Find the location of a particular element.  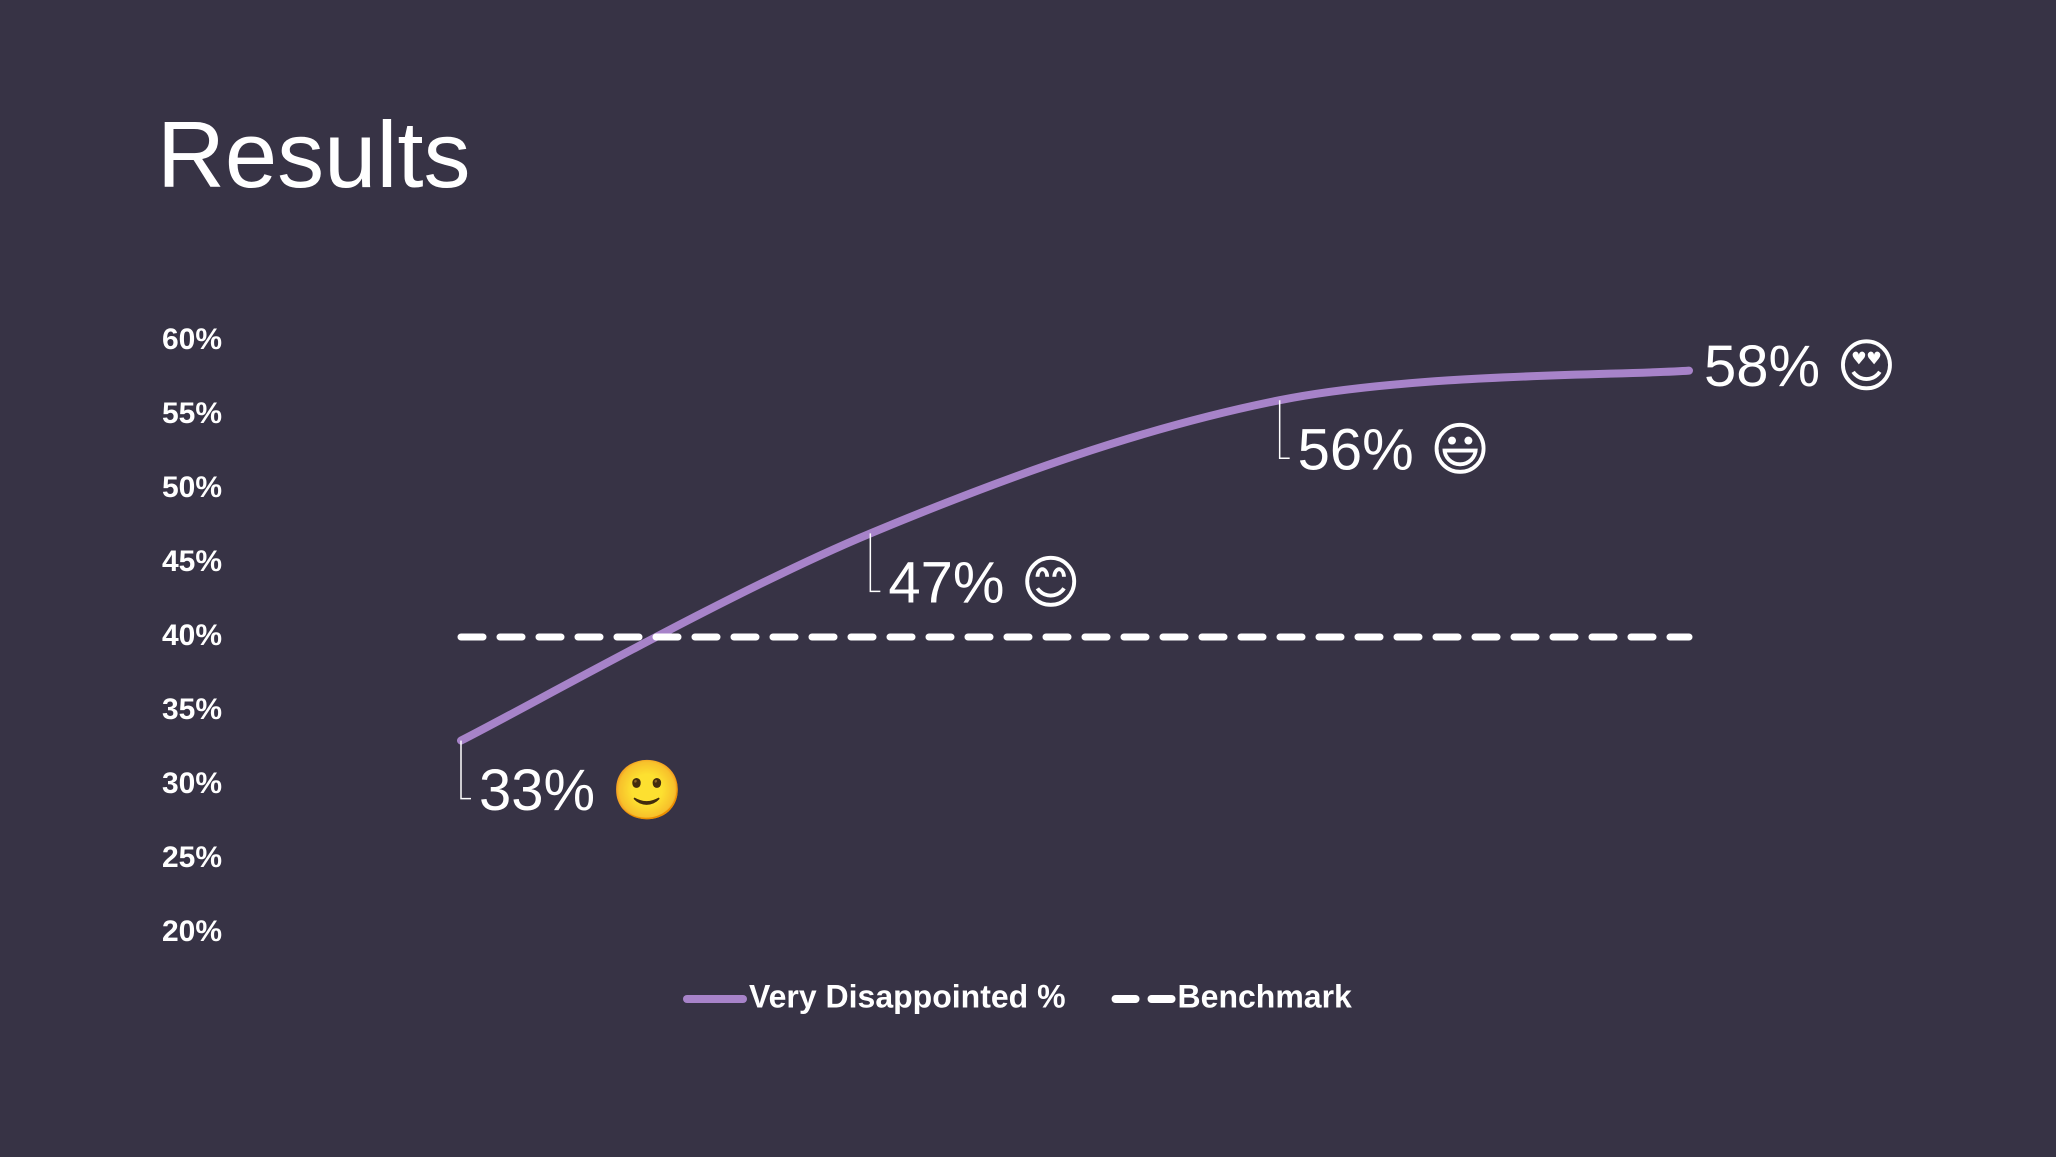

page-title: Results is located at coordinates (313, 154).